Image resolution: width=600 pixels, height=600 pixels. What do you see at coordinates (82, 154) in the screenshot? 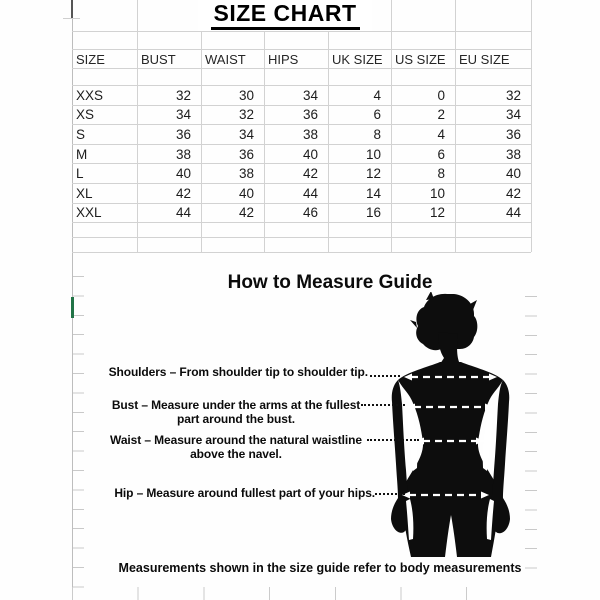
I see `table-cell: M` at bounding box center [82, 154].